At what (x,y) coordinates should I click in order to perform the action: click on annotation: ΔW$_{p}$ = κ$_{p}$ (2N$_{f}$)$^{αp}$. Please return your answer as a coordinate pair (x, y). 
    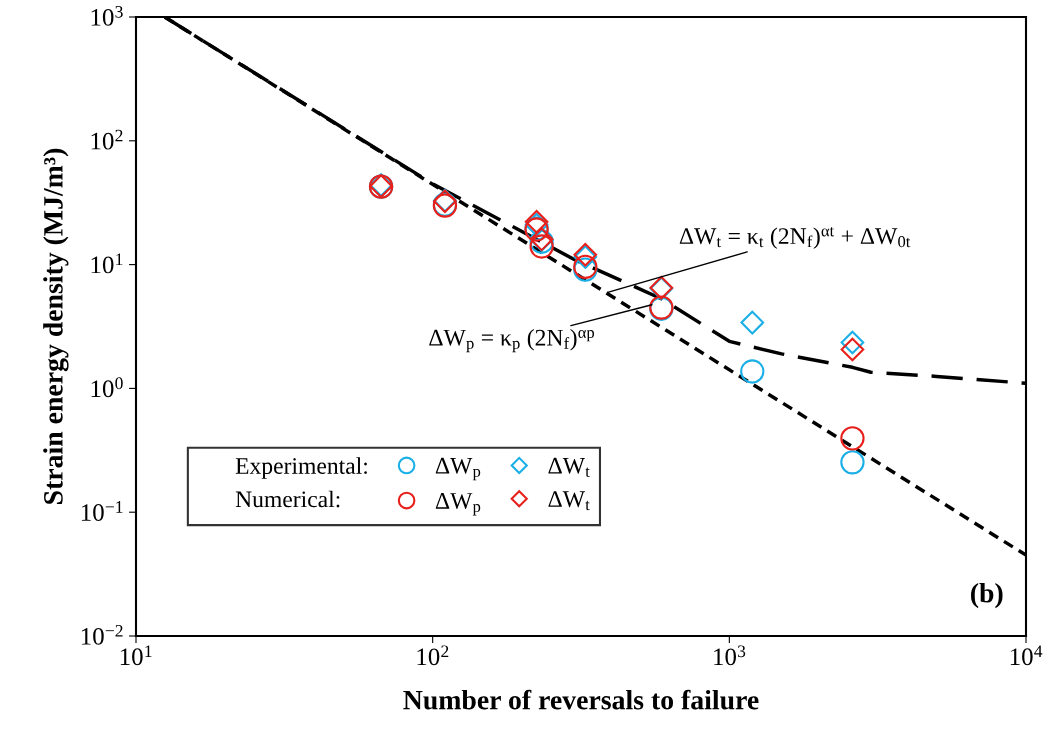
    Looking at the image, I should click on (512, 341).